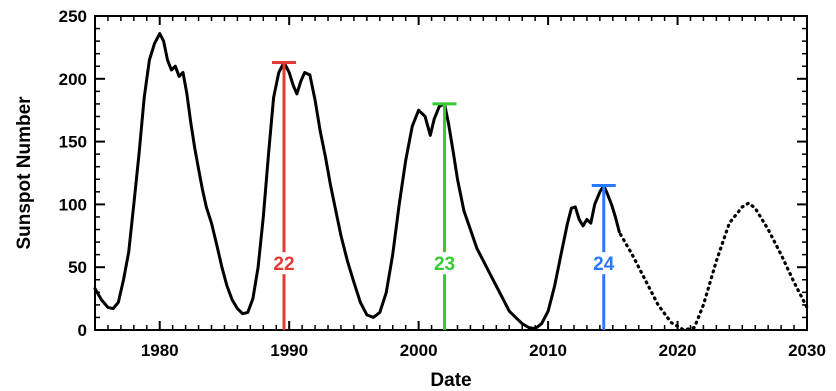  Describe the element at coordinates (807, 350) in the screenshot. I see `x-tick-label: 2030` at that location.